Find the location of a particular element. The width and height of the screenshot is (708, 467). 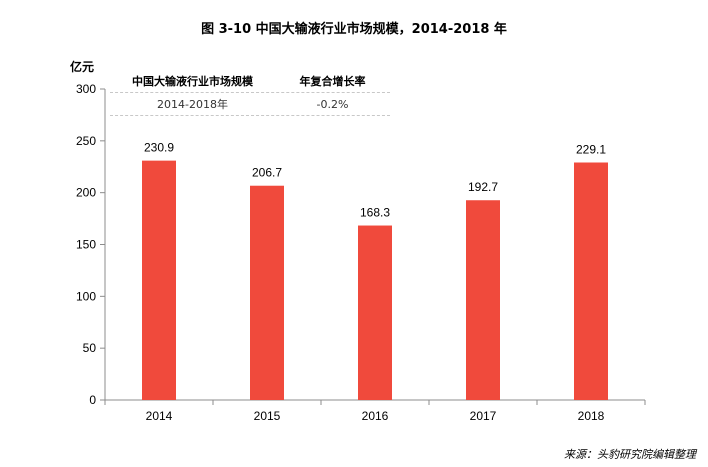

bar-2018 is located at coordinates (591, 281).